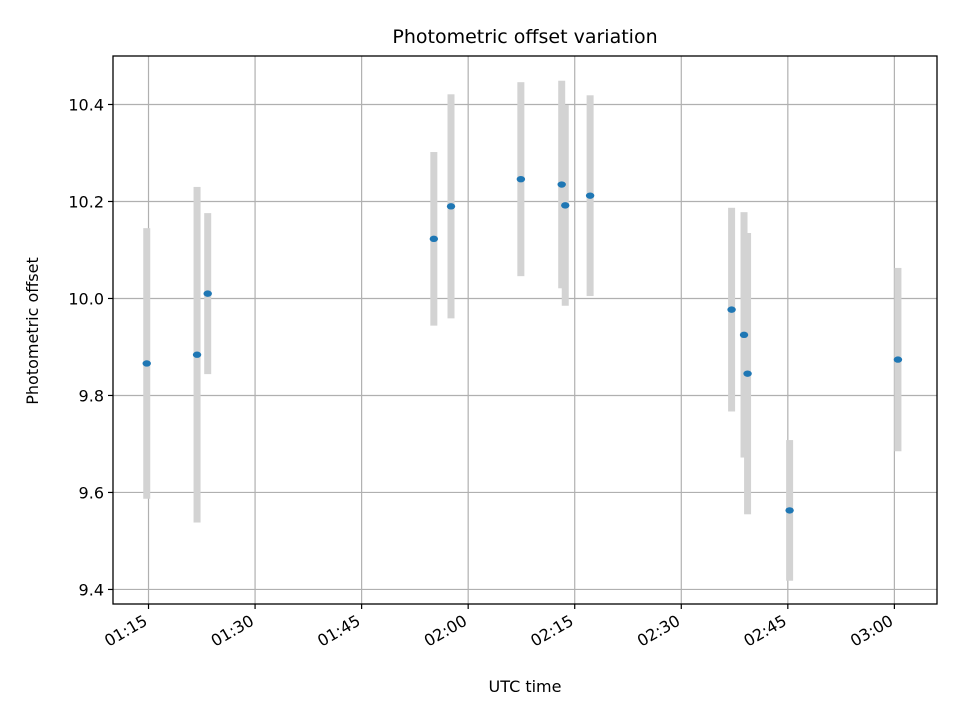 The height and width of the screenshot is (720, 960). I want to click on y-tick-label: 10.4, so click(86, 104).